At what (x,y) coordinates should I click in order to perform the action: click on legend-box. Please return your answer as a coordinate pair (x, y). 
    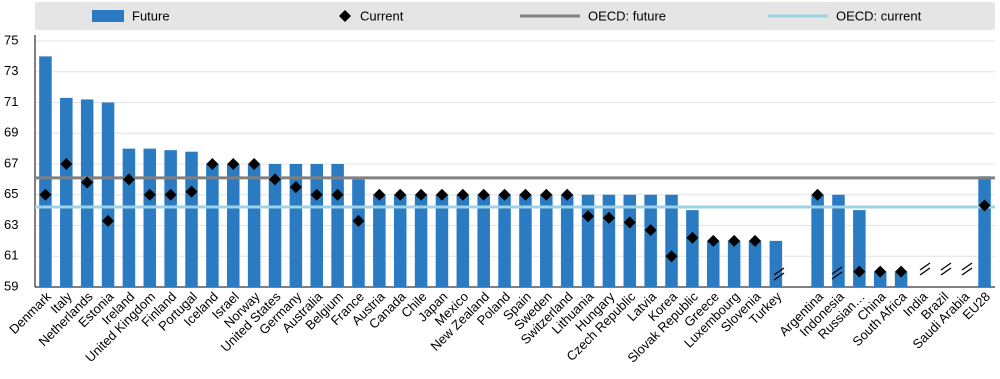
    Looking at the image, I should click on (515, 16).